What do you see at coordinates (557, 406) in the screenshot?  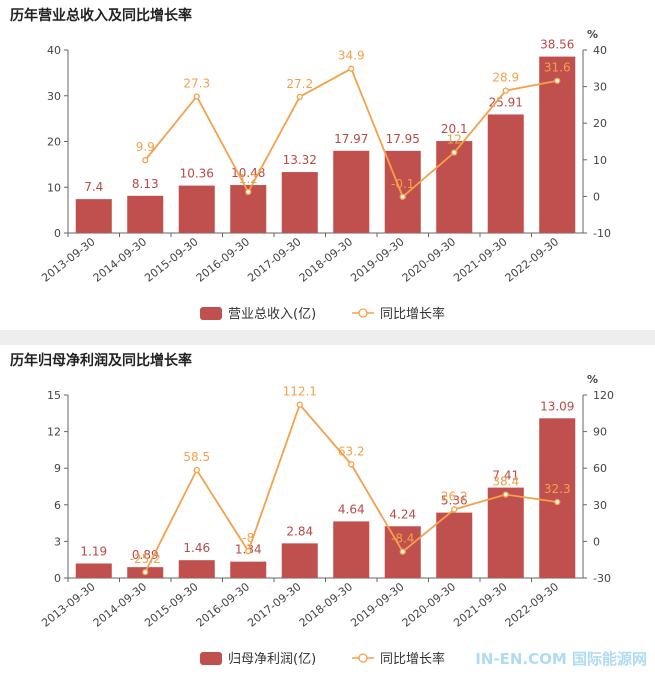 I see `bar-value-label: 13.09` at bounding box center [557, 406].